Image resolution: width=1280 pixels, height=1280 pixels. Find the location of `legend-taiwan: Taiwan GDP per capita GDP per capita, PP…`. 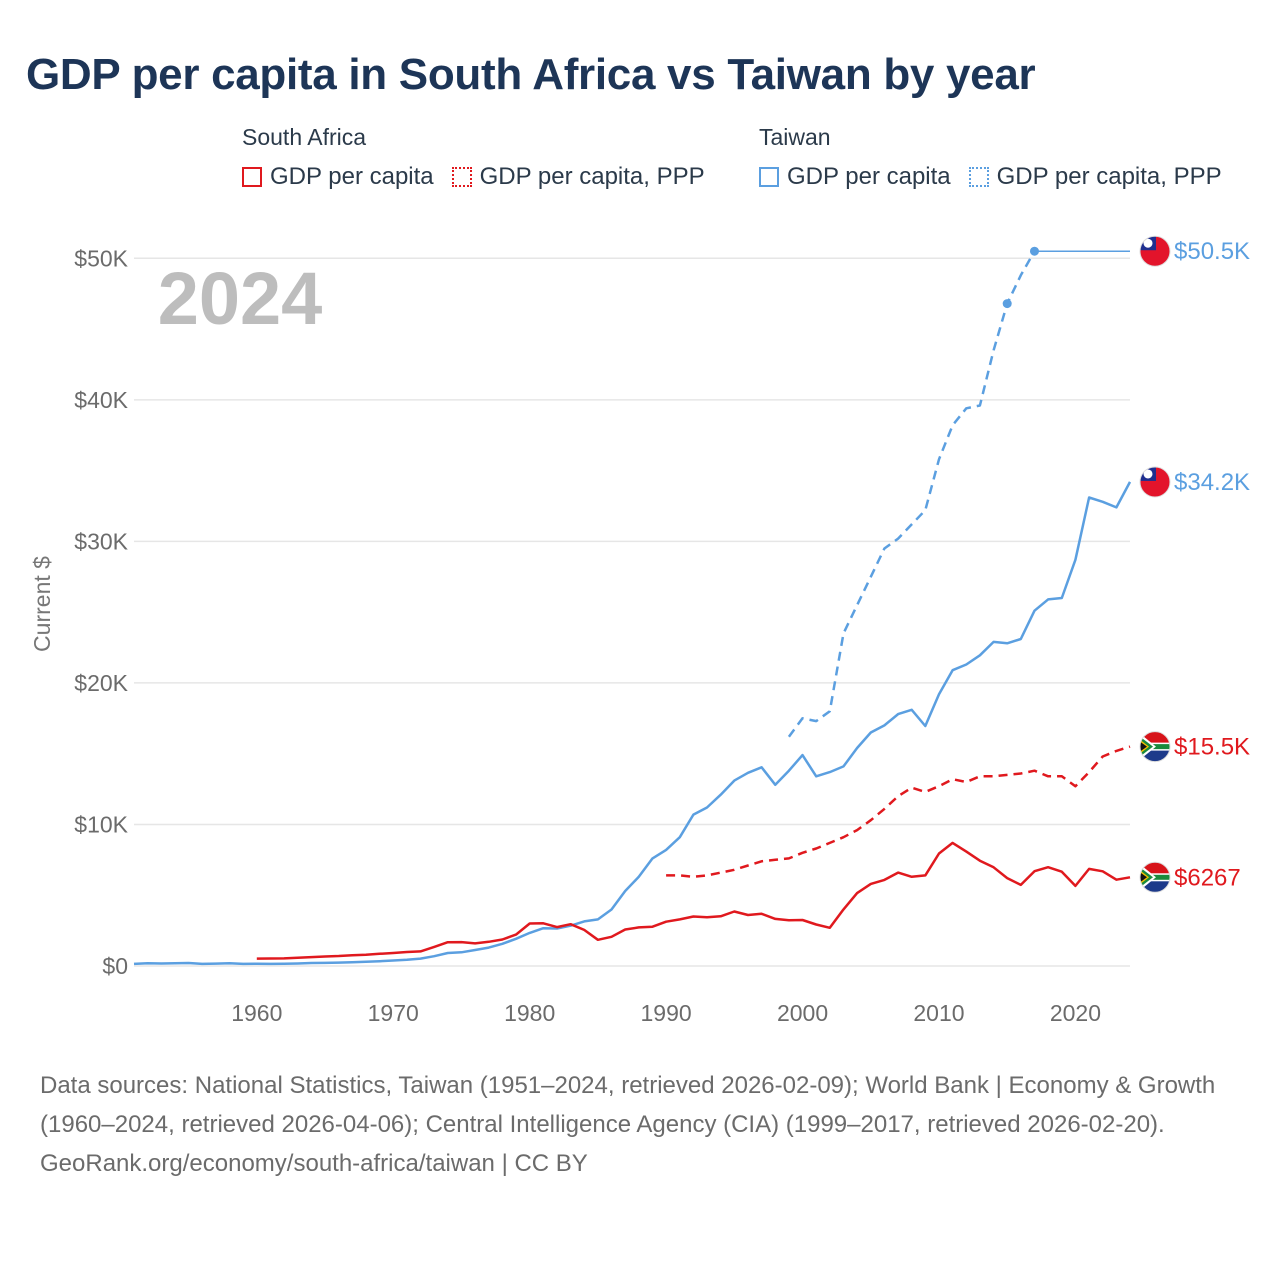

legend-taiwan: Taiwan GDP per capita GDP per capita, PP… is located at coordinates (999, 157).